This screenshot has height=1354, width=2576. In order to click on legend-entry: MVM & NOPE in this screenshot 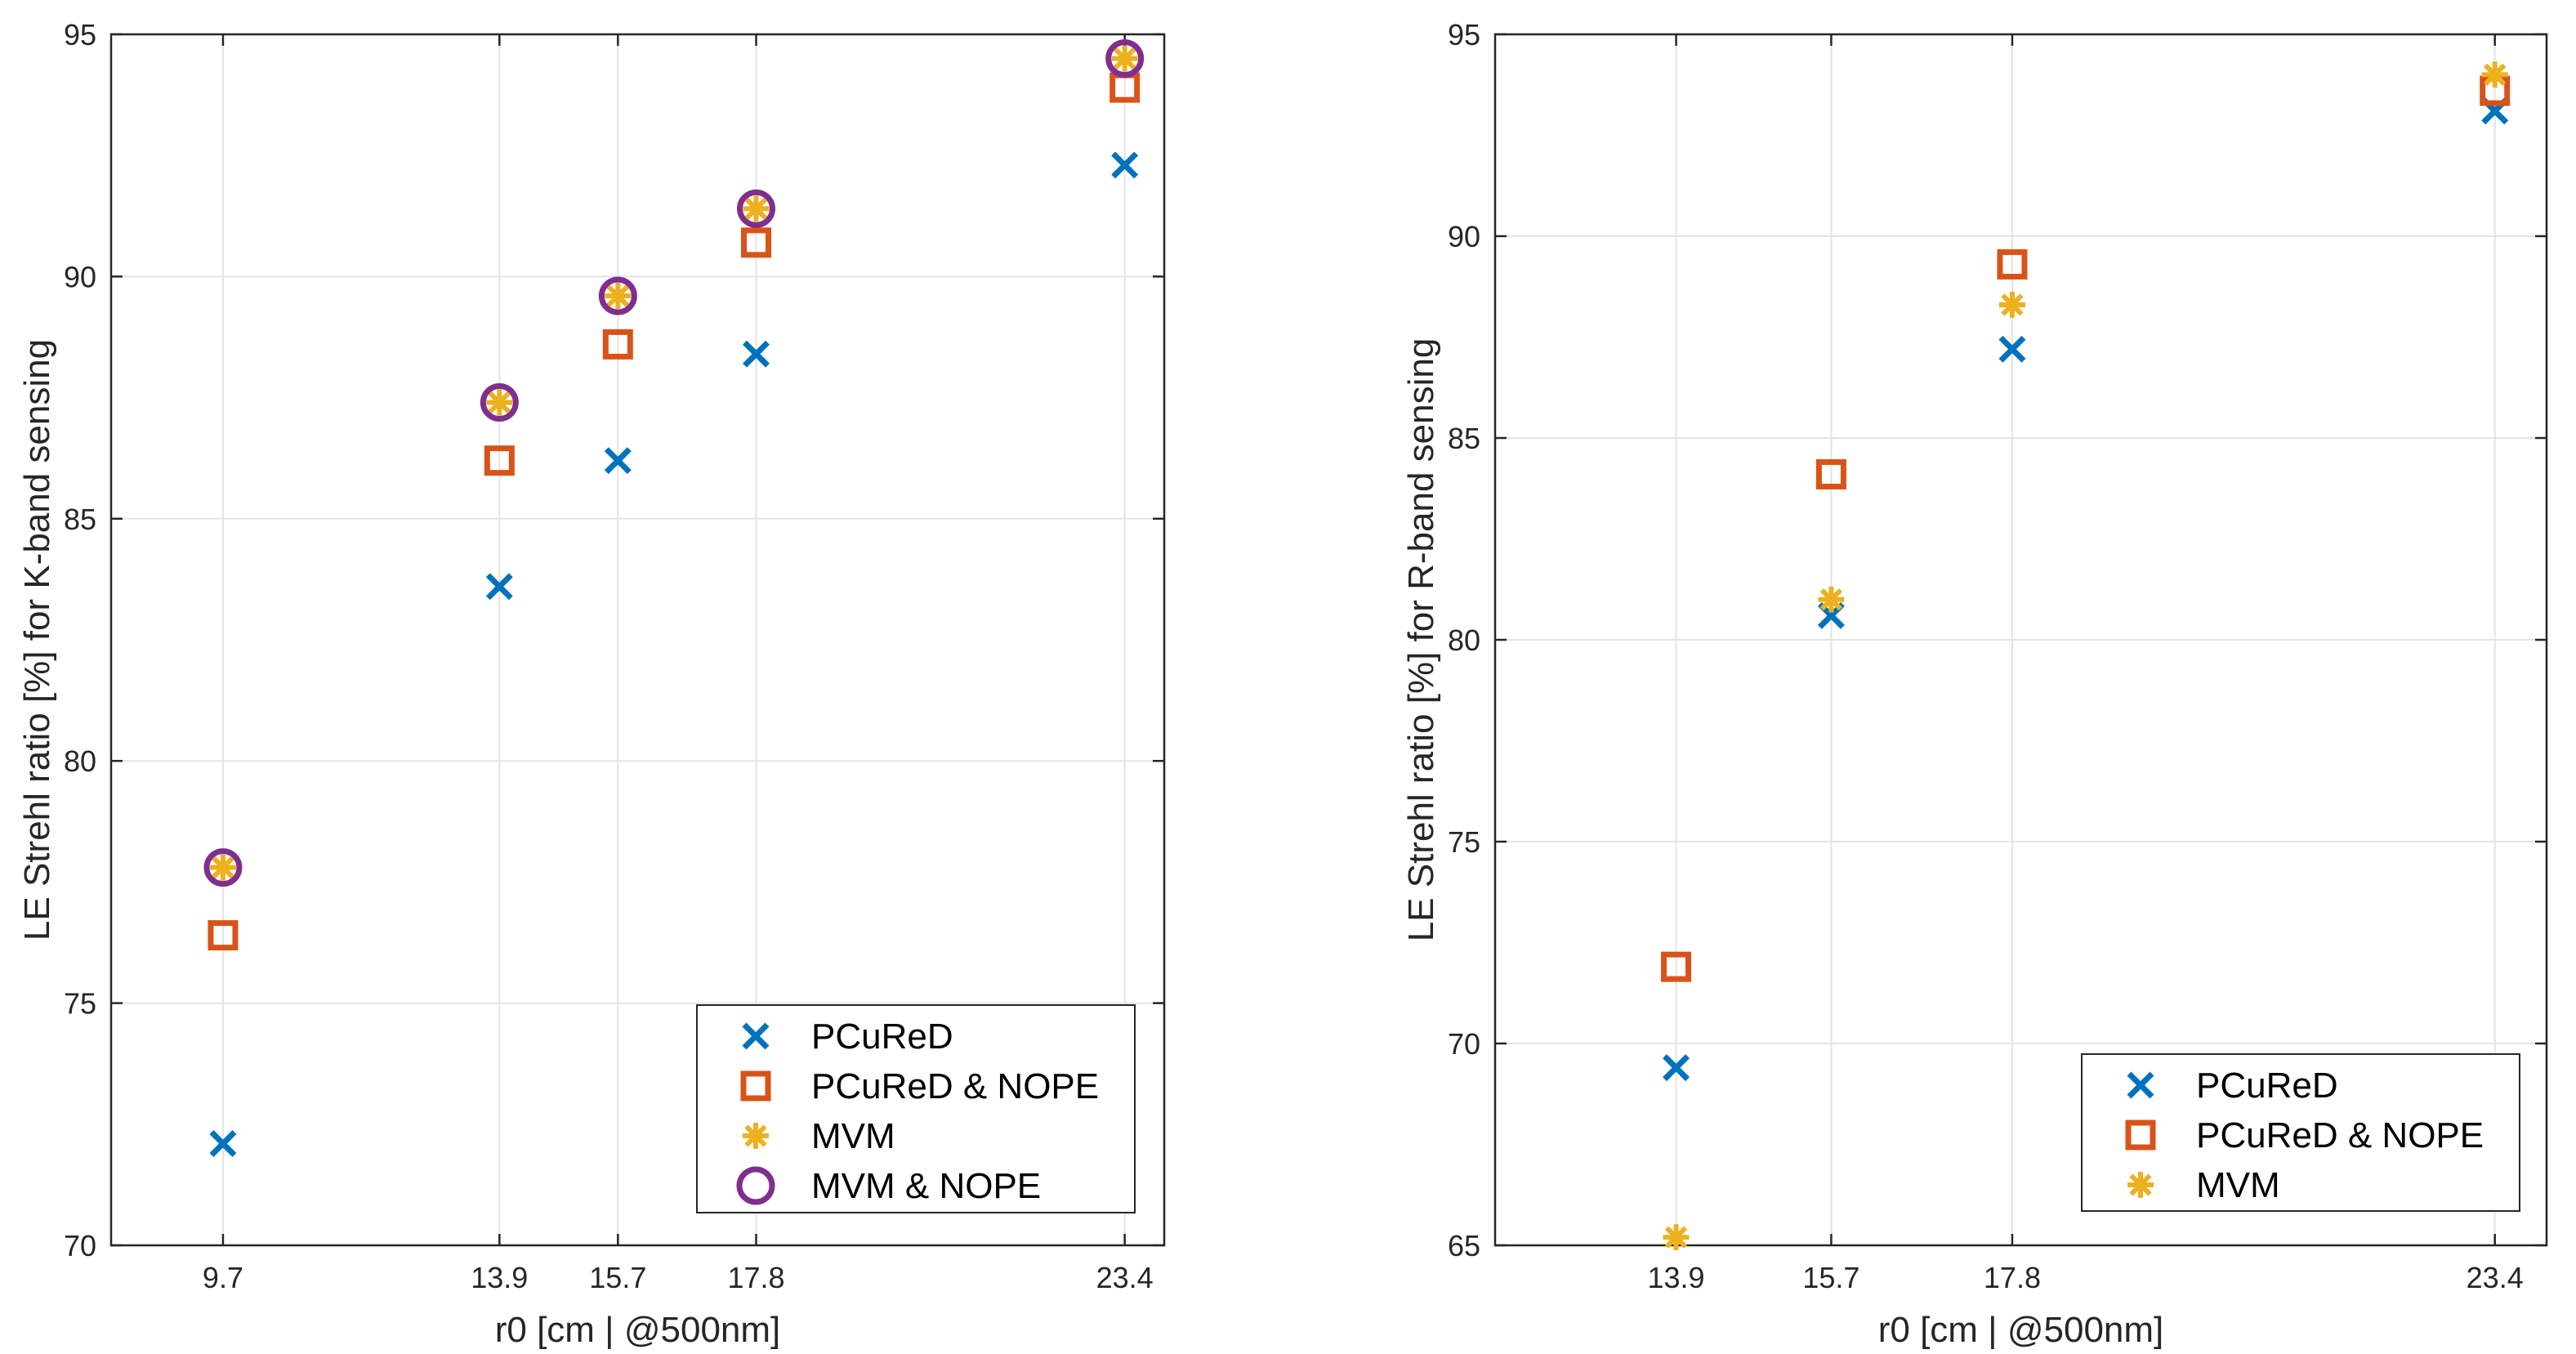, I will do `click(926, 1186)`.